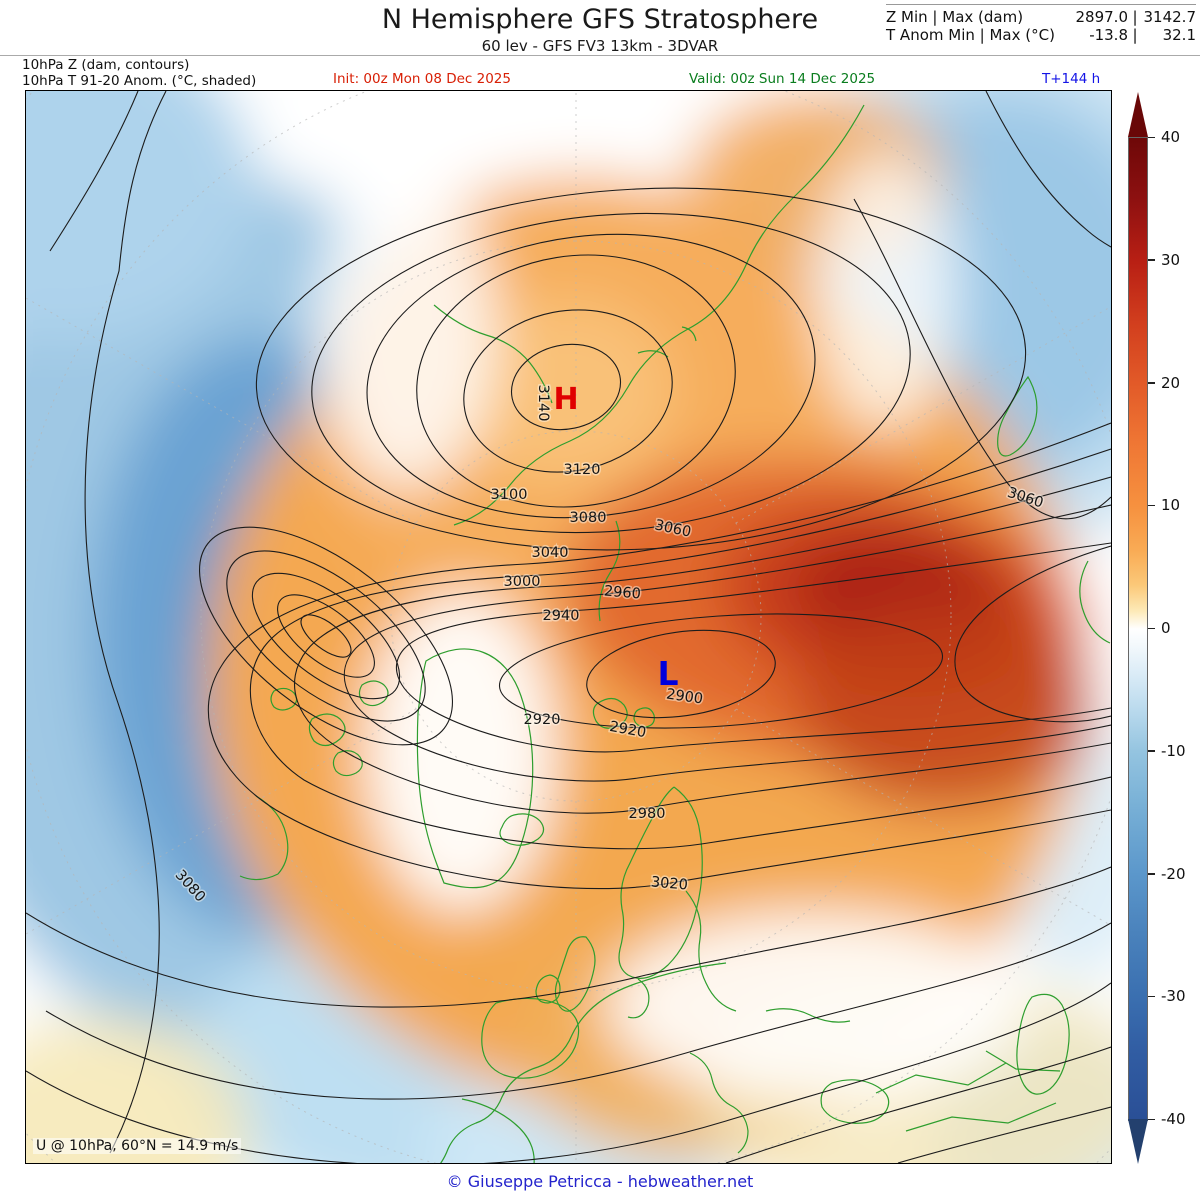 This screenshot has height=1200, width=1200. What do you see at coordinates (1151, 996) in the screenshot?
I see `colorbar-tick--30` at bounding box center [1151, 996].